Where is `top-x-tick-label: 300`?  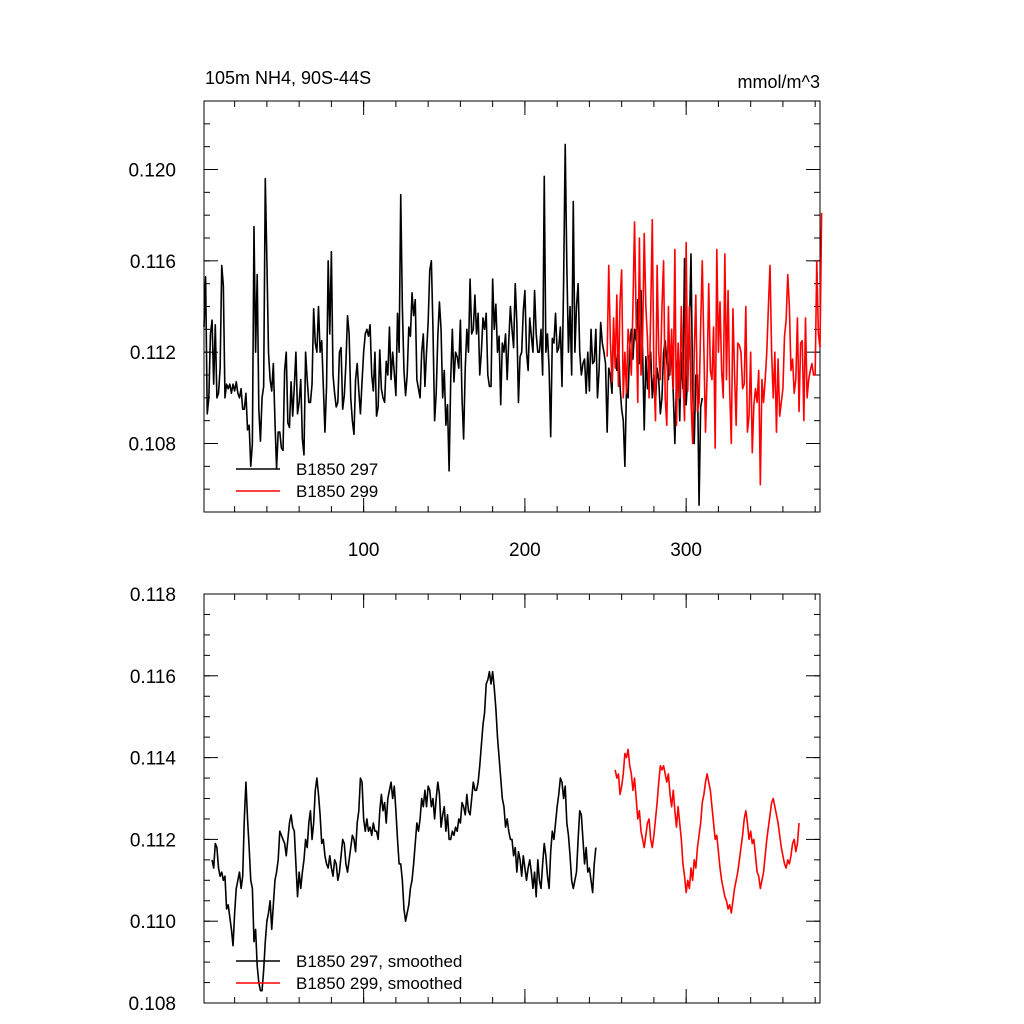 top-x-tick-label: 300 is located at coordinates (686, 550).